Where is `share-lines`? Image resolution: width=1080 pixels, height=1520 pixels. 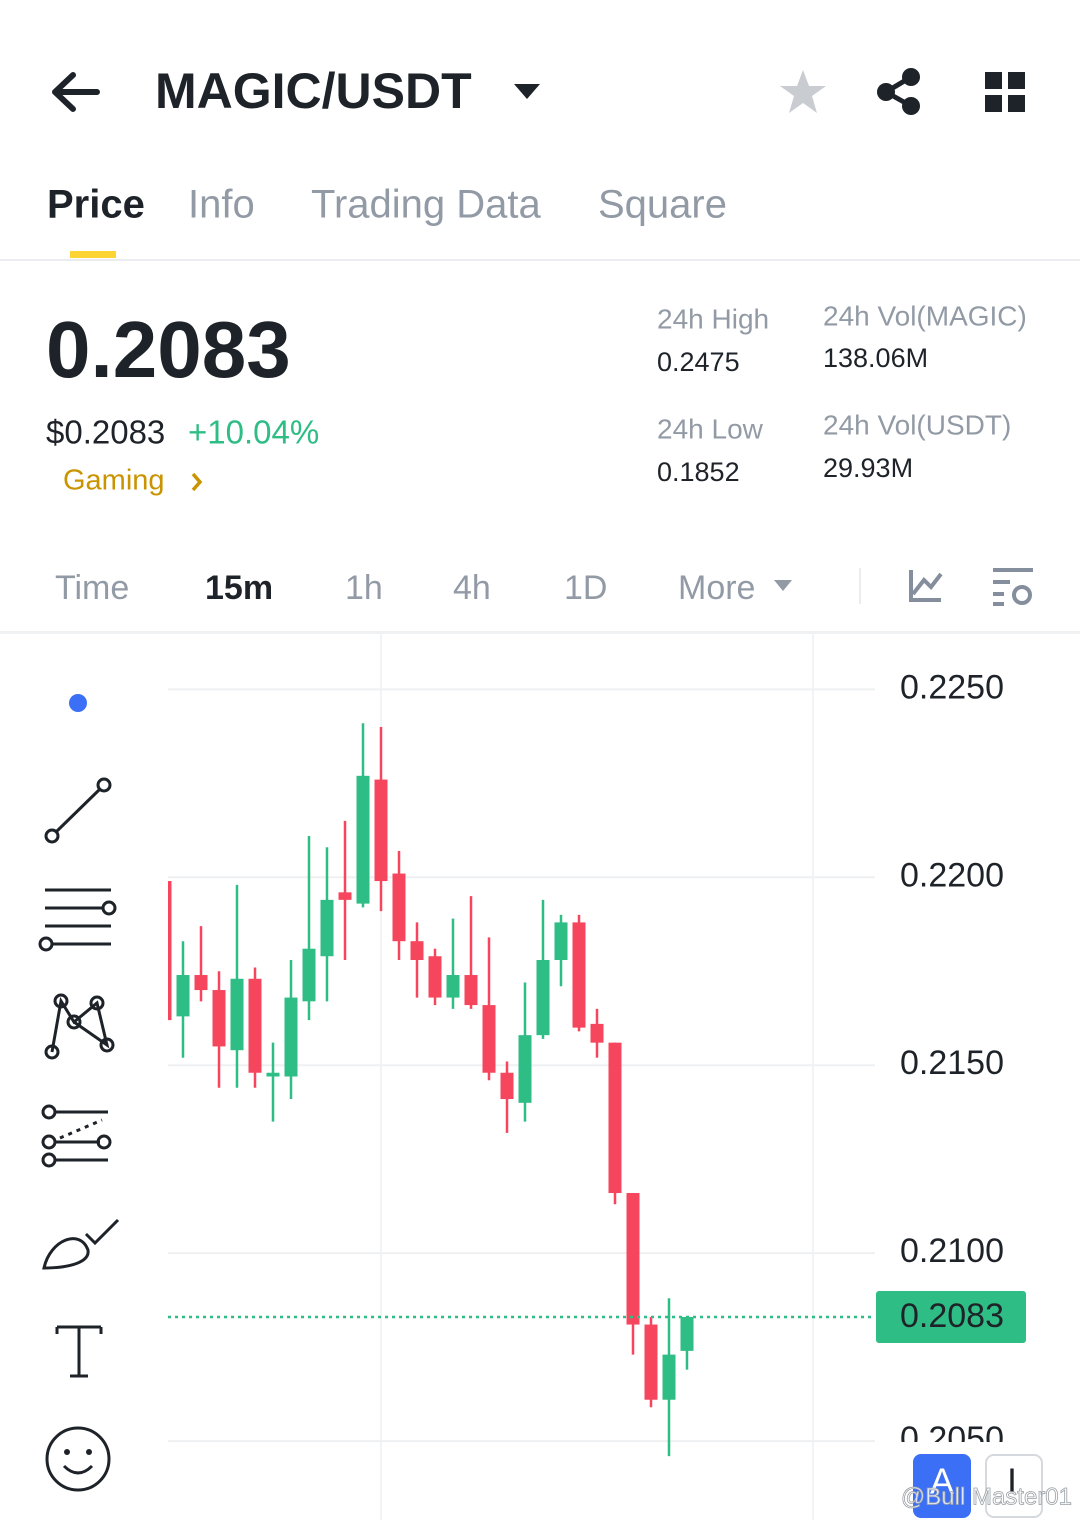
share-lines is located at coordinates (898, 91).